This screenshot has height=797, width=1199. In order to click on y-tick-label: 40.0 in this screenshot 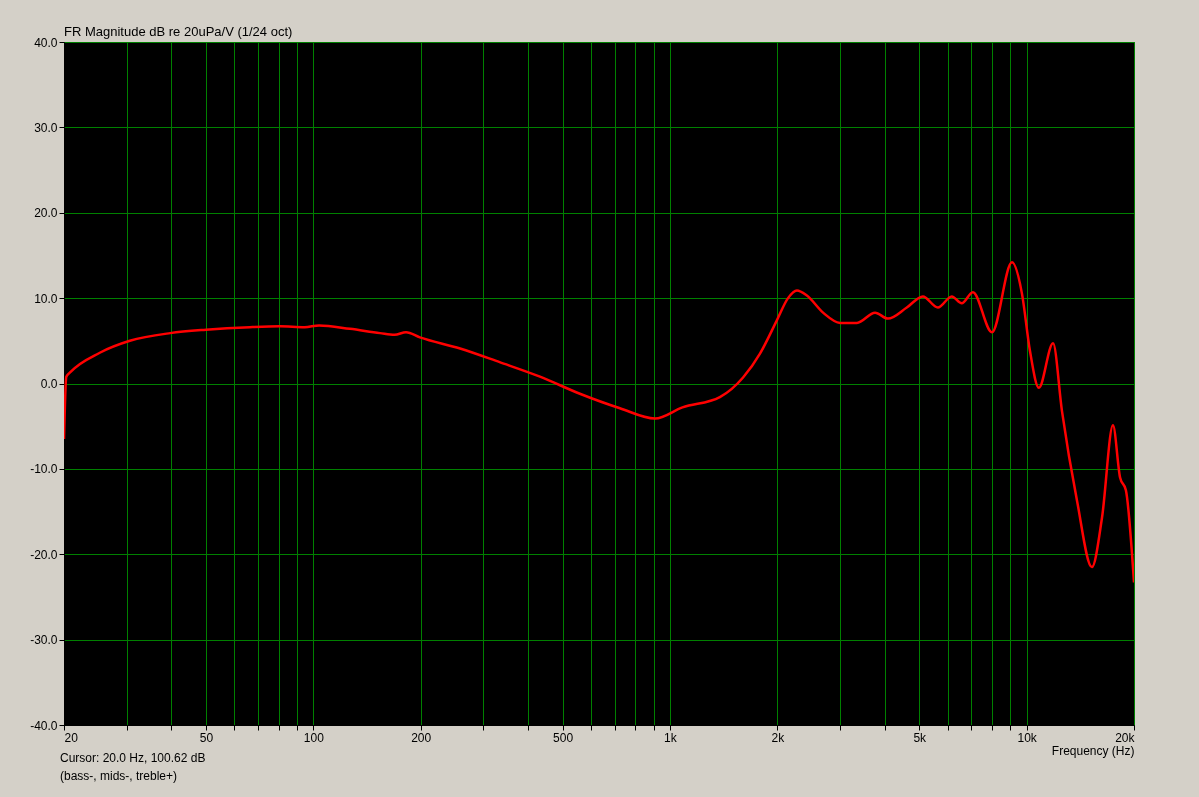, I will do `click(46, 42)`.